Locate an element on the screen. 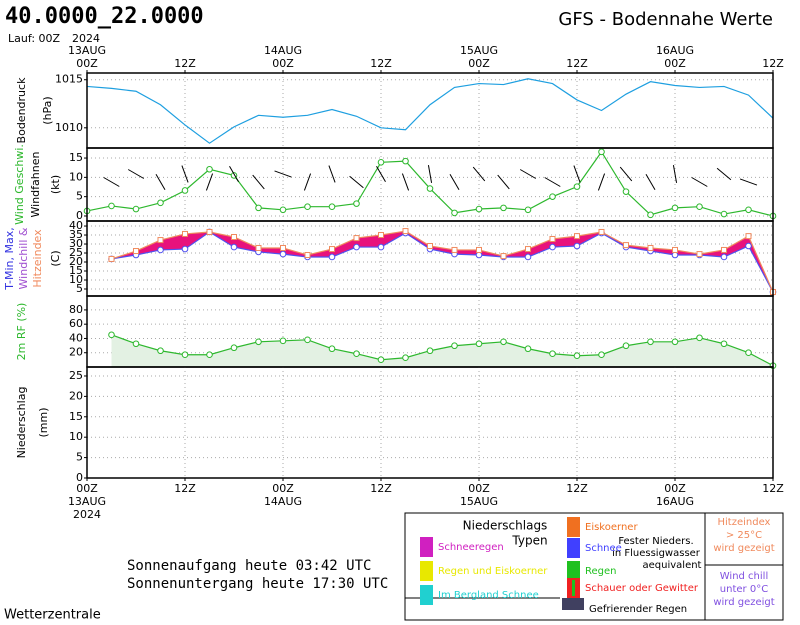 This screenshot has width=800, height=625. y-tick-label: 0 is located at coordinates (79, 477).